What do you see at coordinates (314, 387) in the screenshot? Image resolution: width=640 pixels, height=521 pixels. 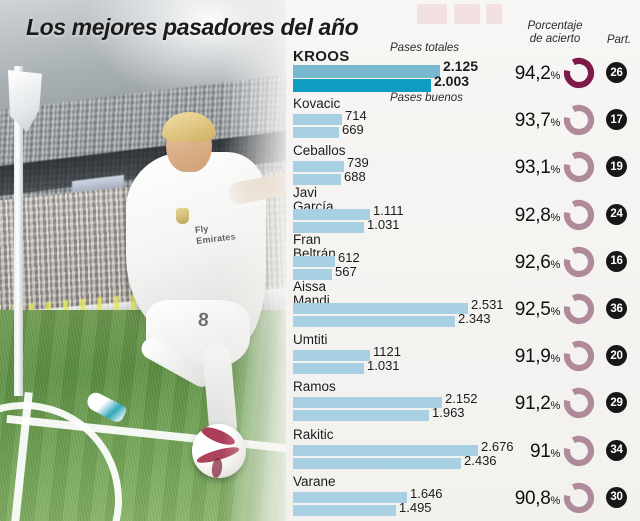 I see `player-name: Ramos` at bounding box center [314, 387].